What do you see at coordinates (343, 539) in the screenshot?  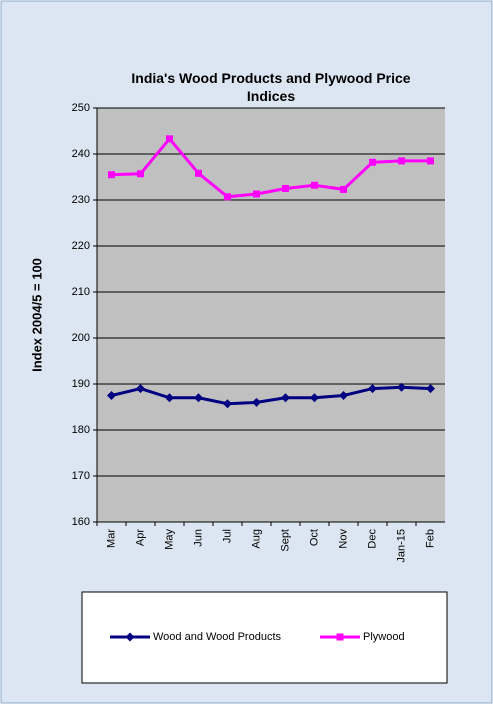 I see `x-tick-label: Nov` at bounding box center [343, 539].